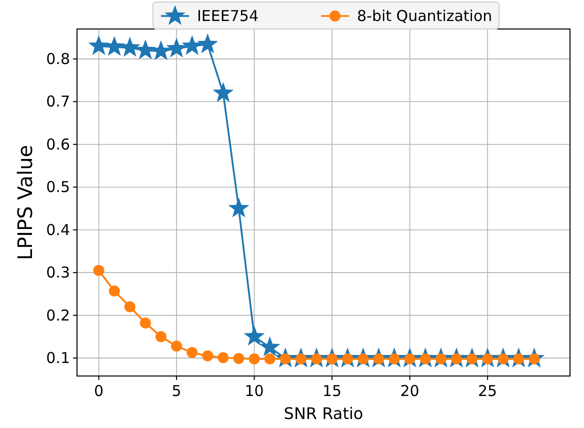 This screenshot has height=428, width=584. I want to click on x-axis-title: SNR Ratio, so click(324, 413).